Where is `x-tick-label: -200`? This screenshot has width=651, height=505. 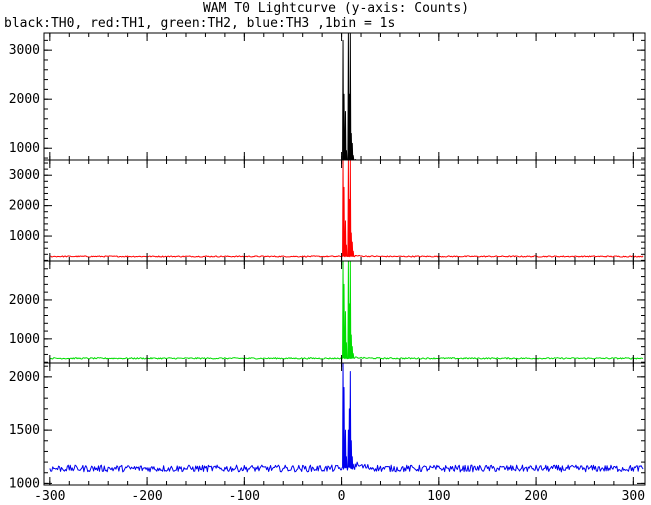 x-tick-label: -200 is located at coordinates (146, 496).